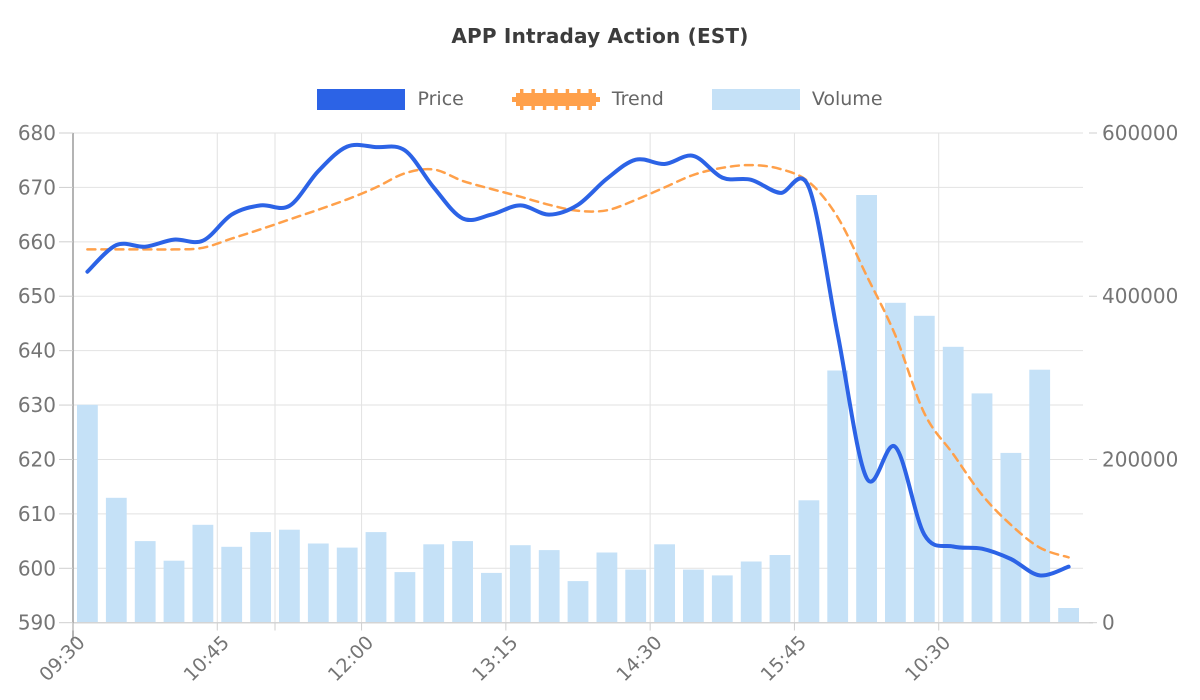 The width and height of the screenshot is (1200, 700). What do you see at coordinates (207, 659) in the screenshot?
I see `x-tick-label: 10:45` at bounding box center [207, 659].